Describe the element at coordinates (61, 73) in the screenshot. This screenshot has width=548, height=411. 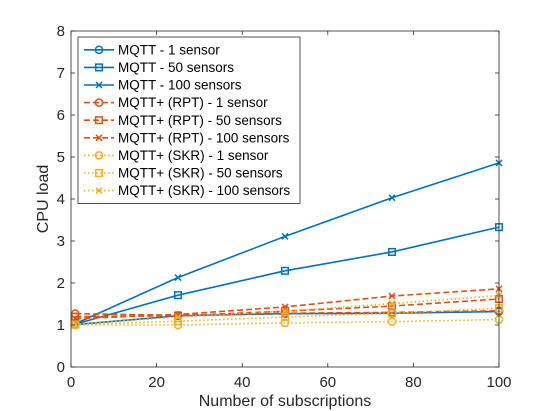
I see `y-tick-label: 7` at that location.